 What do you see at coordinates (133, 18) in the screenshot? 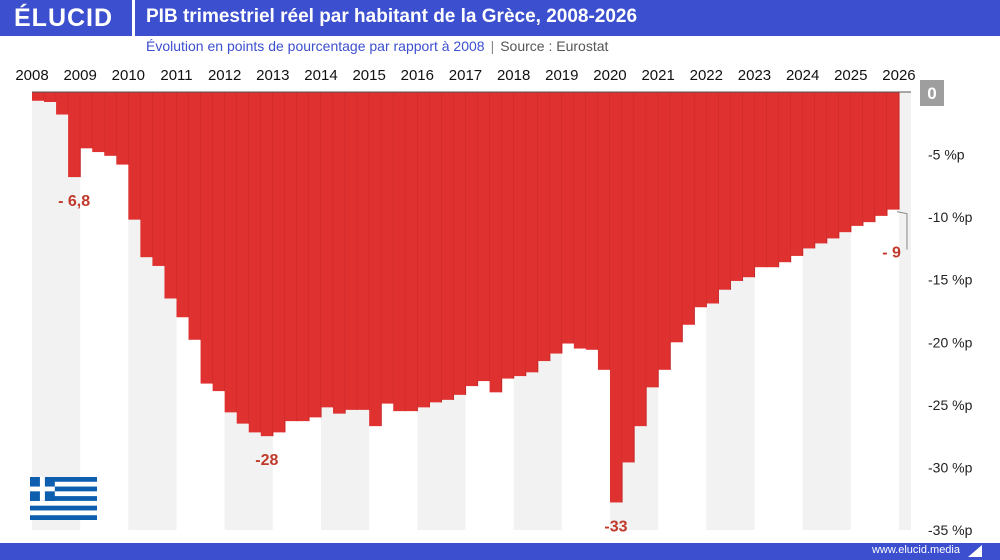
I see `logo-divider` at bounding box center [133, 18].